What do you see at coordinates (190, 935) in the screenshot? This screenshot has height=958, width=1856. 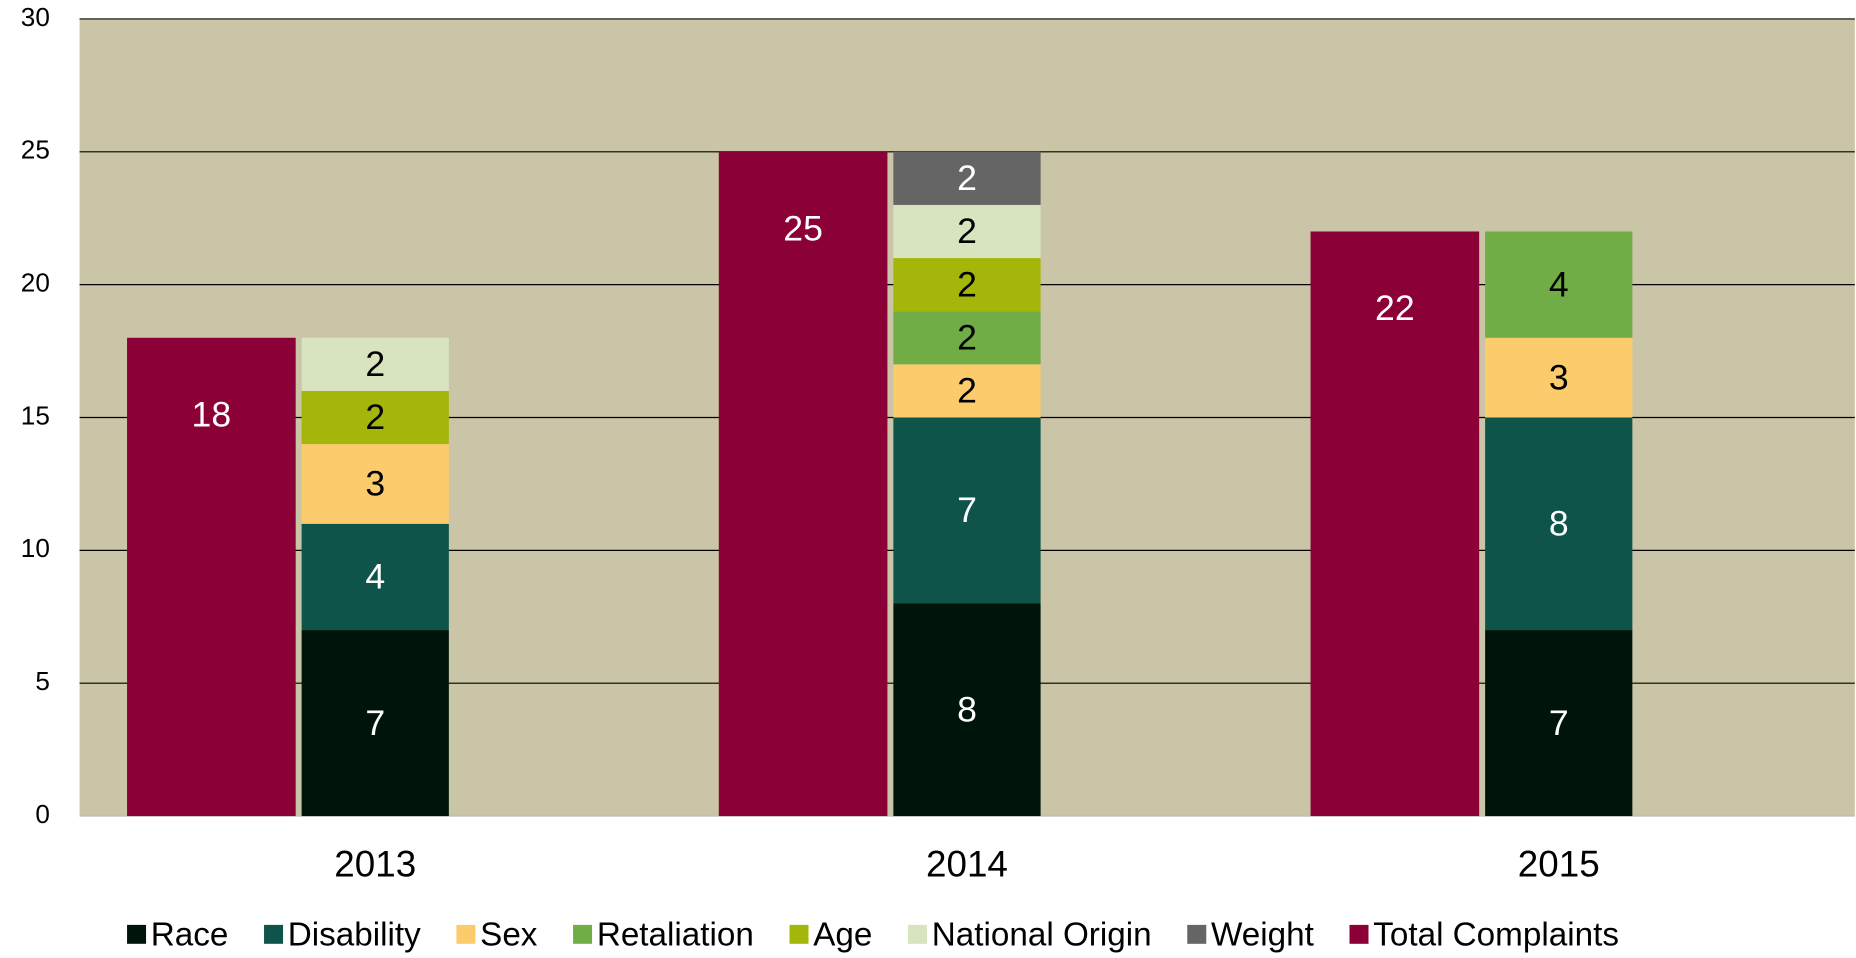 I see `legend-label: Race` at bounding box center [190, 935].